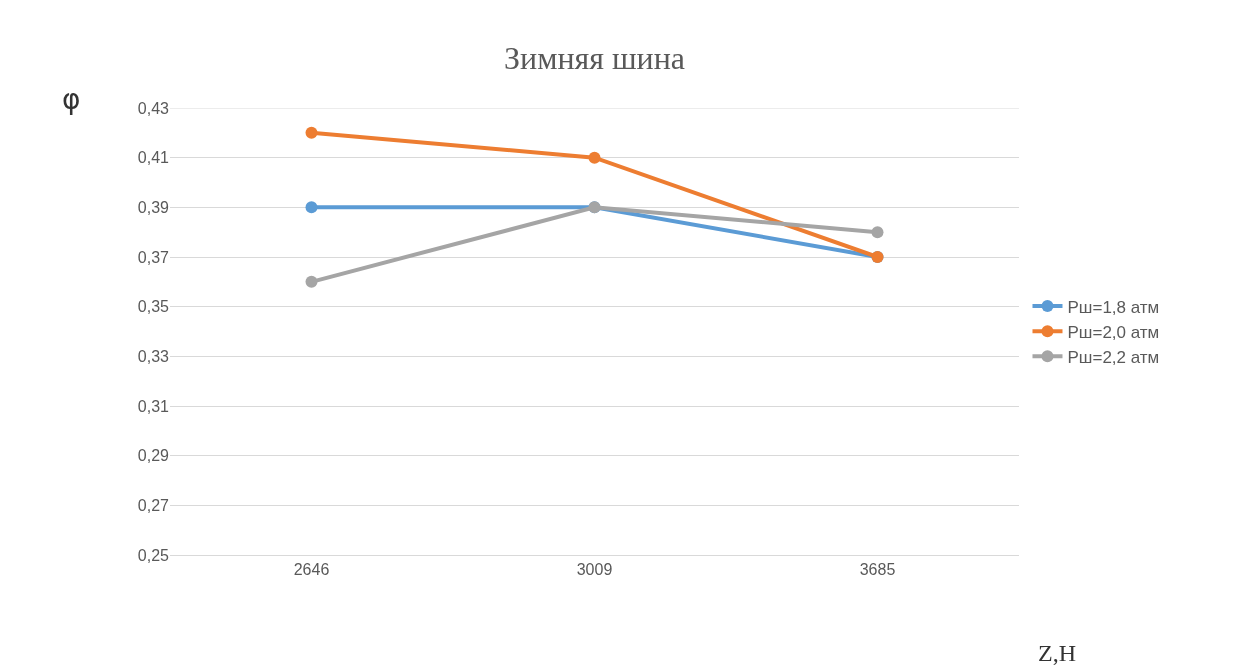 This screenshot has width=1247, height=668. Describe the element at coordinates (877, 570) in the screenshot. I see `x-tick-label: 3685` at that location.